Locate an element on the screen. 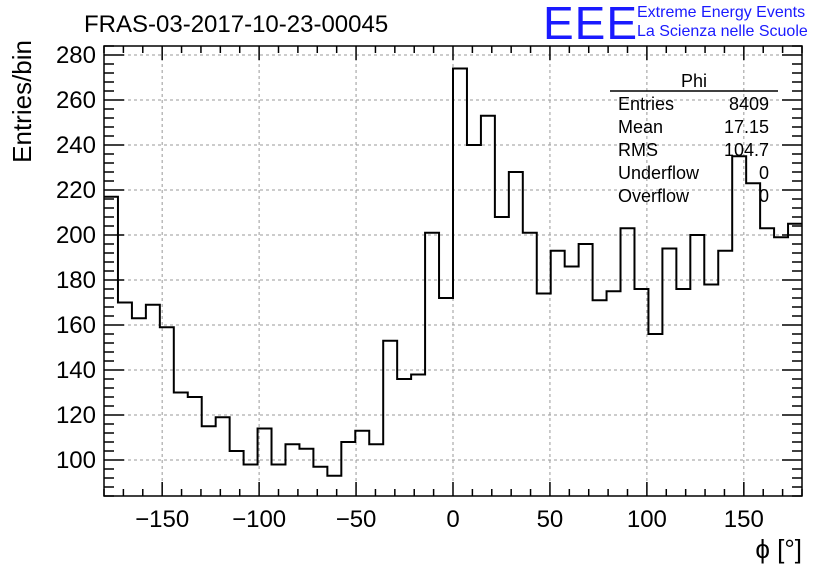 The image size is (836, 572). stats-row-label: Overflow is located at coordinates (654, 196).